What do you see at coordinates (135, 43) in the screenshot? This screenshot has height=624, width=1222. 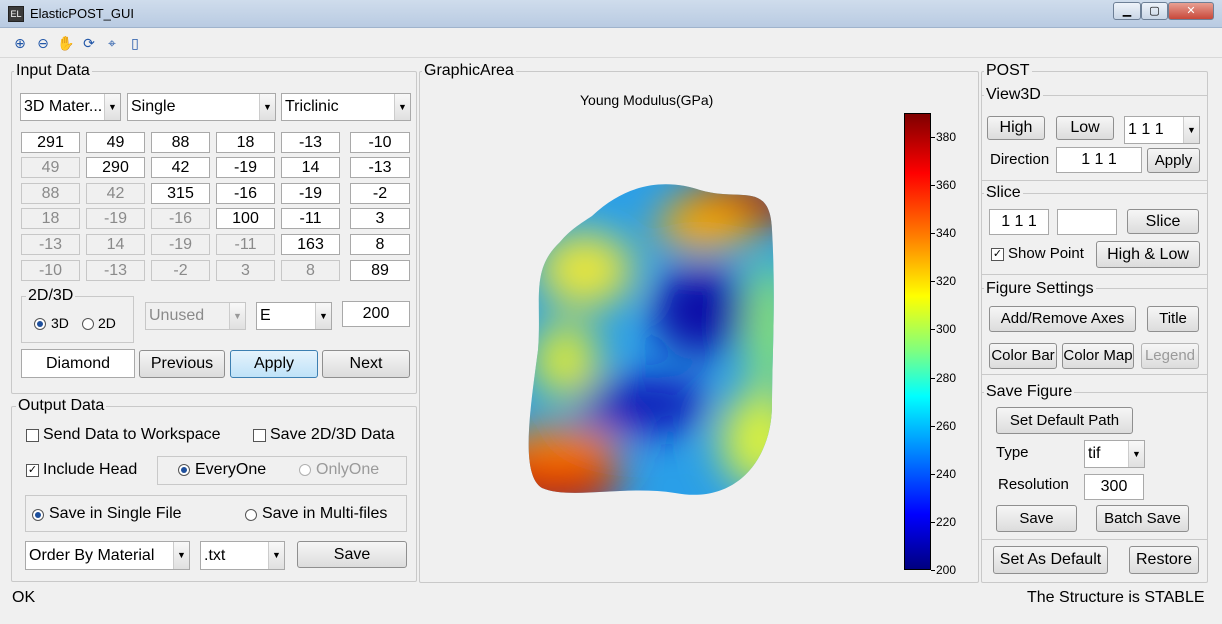 I see `colorbar-icon: ▯` at bounding box center [135, 43].